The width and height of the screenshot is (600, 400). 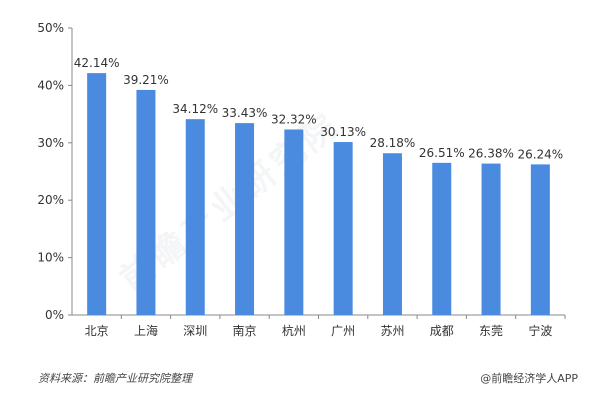 I want to click on bar-value-label: 30.13%, so click(x=343, y=132).